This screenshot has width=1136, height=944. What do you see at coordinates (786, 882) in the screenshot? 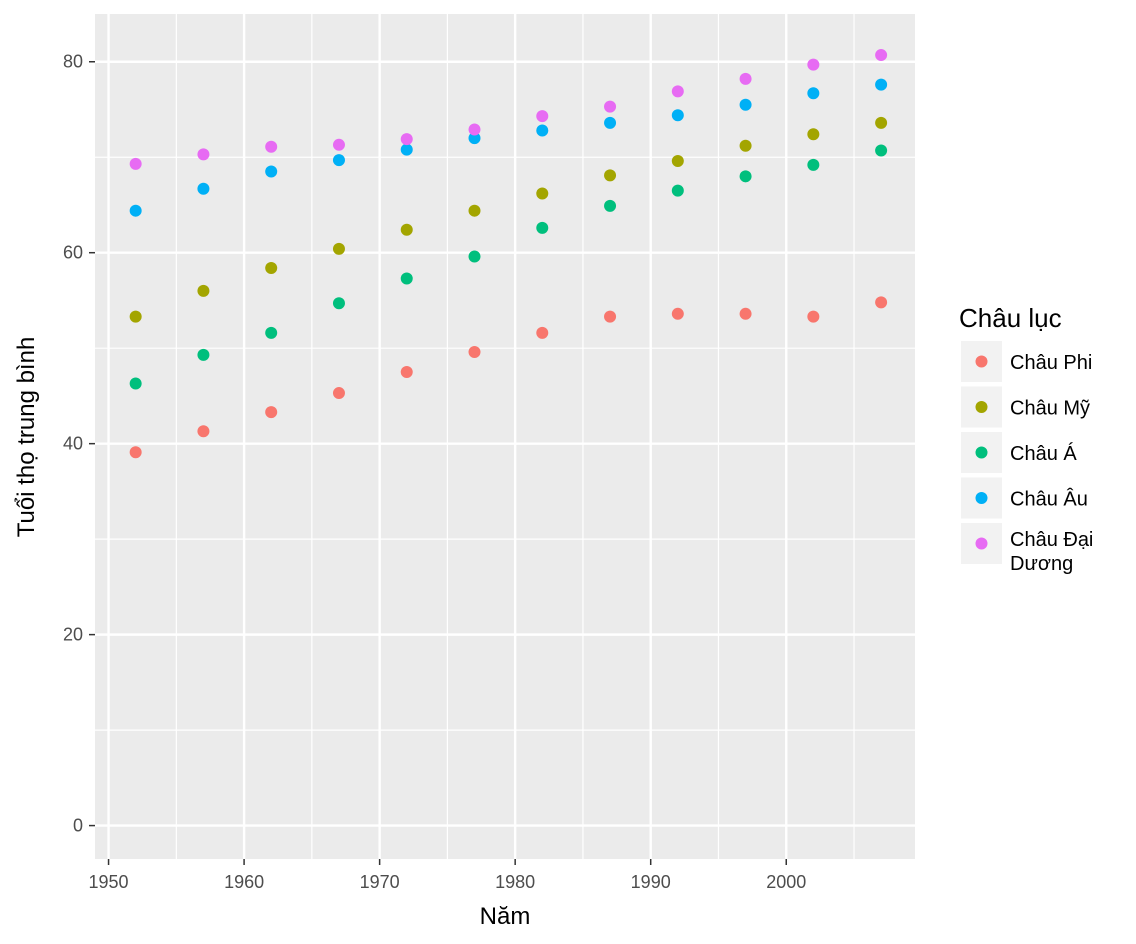
I see `x-tick-label: 2000` at bounding box center [786, 882].